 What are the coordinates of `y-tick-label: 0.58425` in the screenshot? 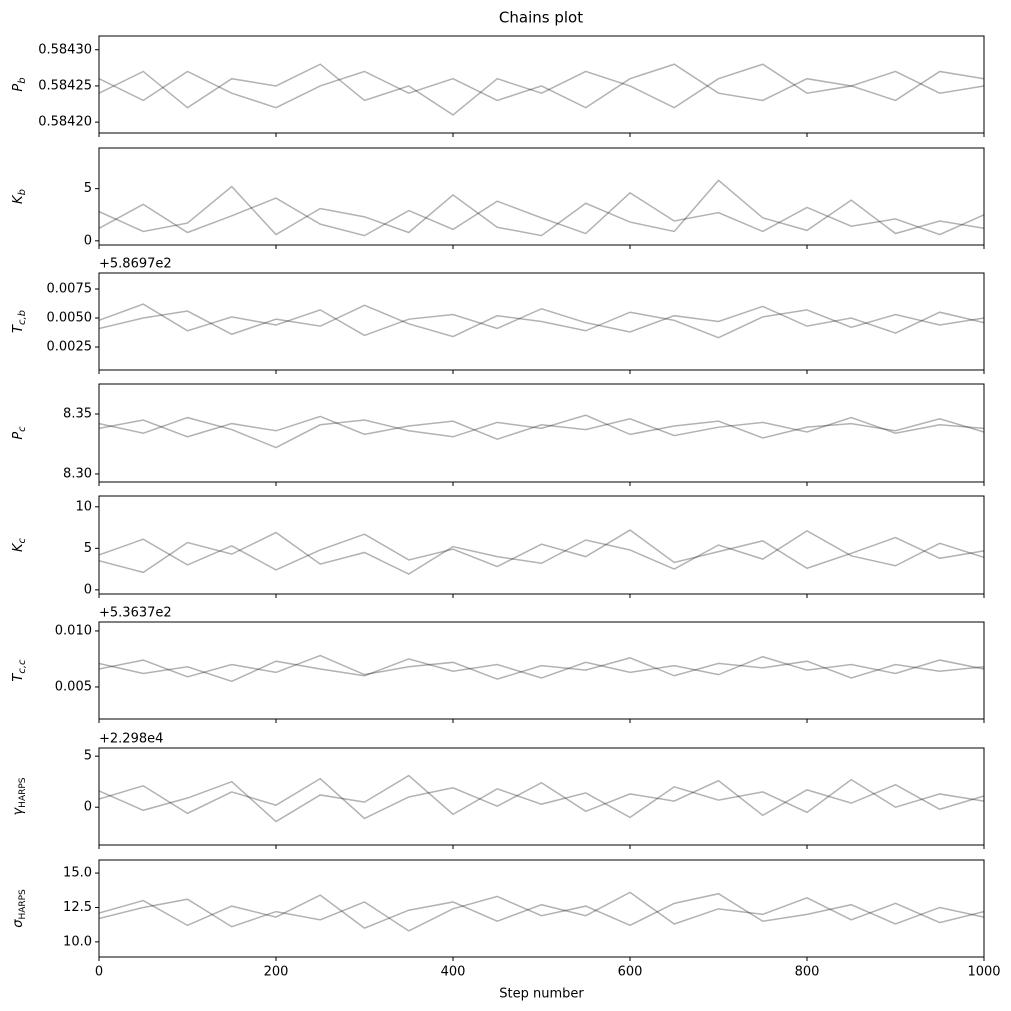 It's located at (65, 85).